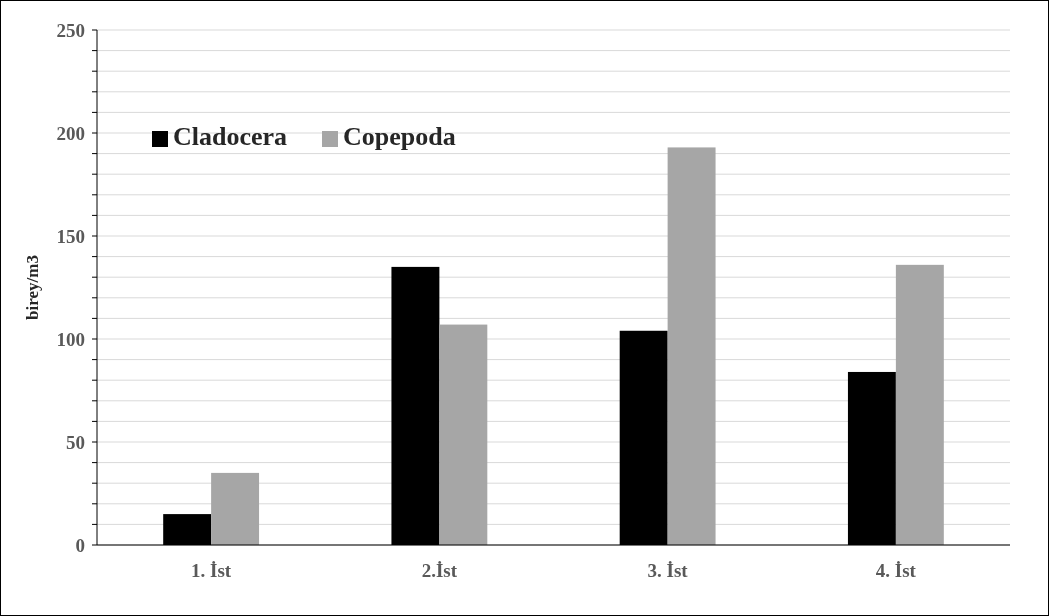  What do you see at coordinates (70, 133) in the screenshot?
I see `y-tick-label: 200` at bounding box center [70, 133].